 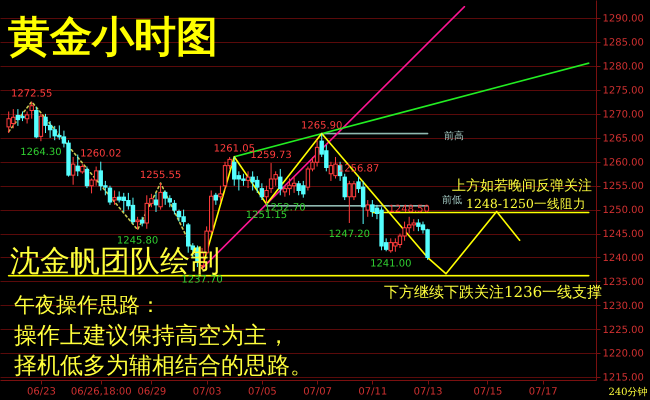 What do you see at coordinates (321, 126) in the screenshot?
I see `annotation: 1265.90` at bounding box center [321, 126].